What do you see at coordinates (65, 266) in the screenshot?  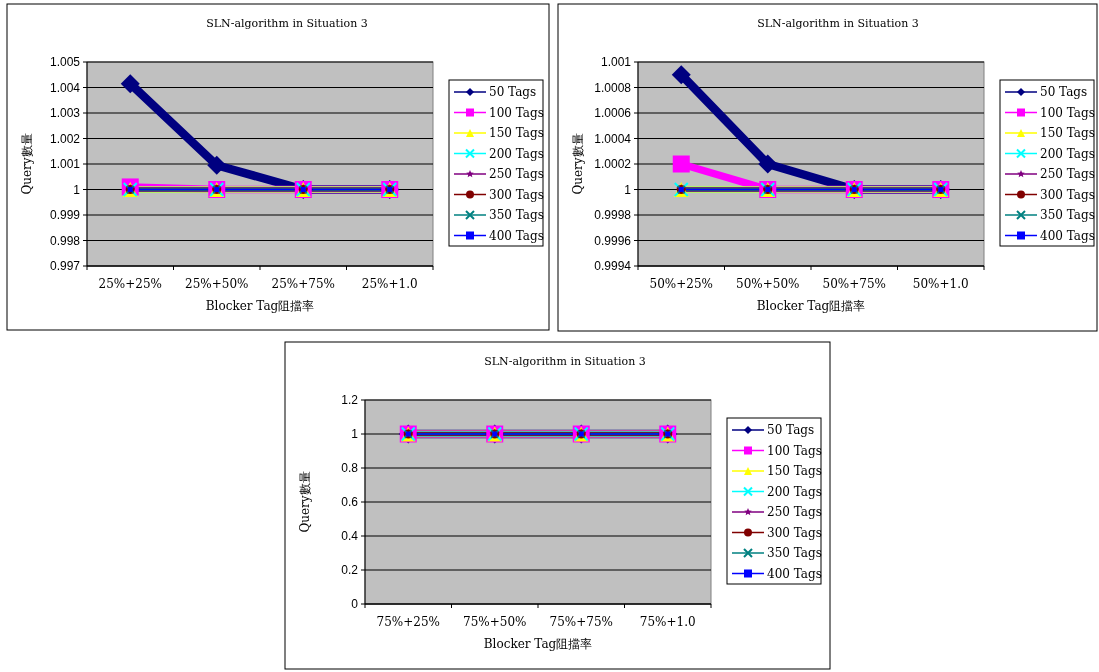 I see `y-tick-label: 0.997` at bounding box center [65, 266].